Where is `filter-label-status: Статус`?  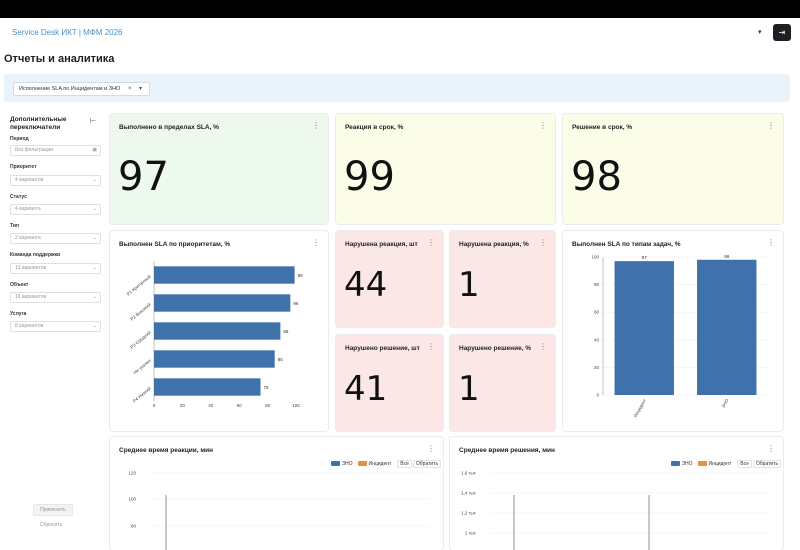
filter-label-status: Статус is located at coordinates (18, 197).